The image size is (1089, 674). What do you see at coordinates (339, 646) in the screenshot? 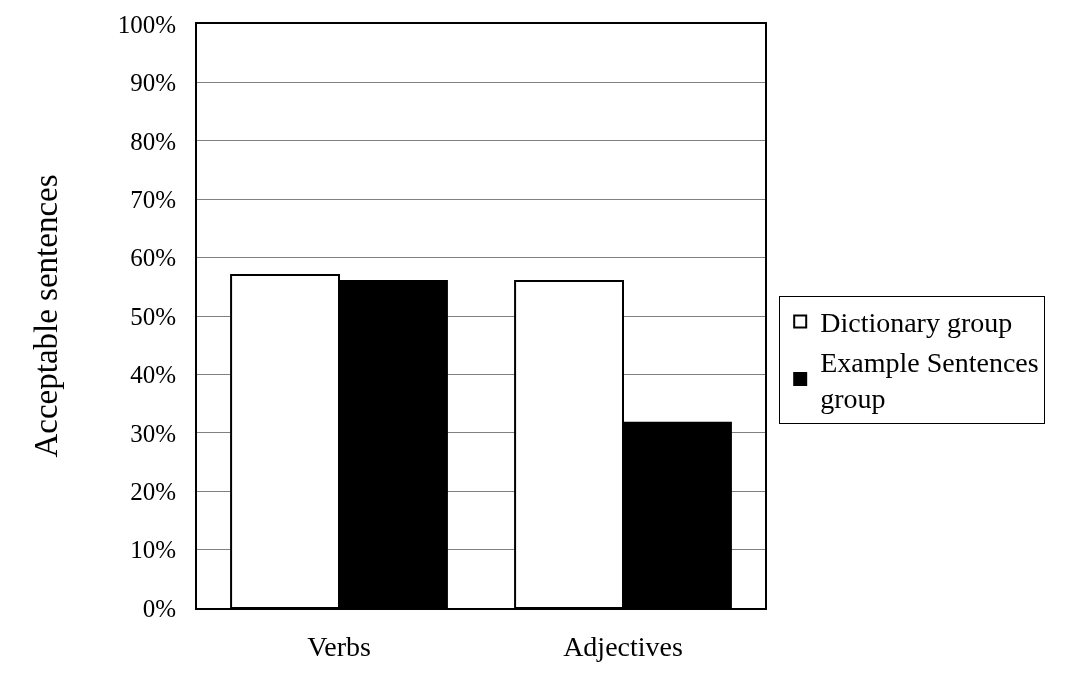
I see `x-tick-label: Verbs` at bounding box center [339, 646].